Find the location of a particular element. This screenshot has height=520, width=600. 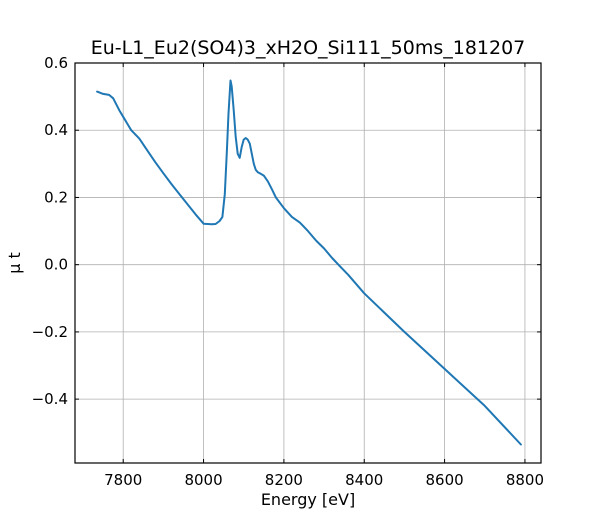

y-tick-label: −0.2 is located at coordinates (50, 332).